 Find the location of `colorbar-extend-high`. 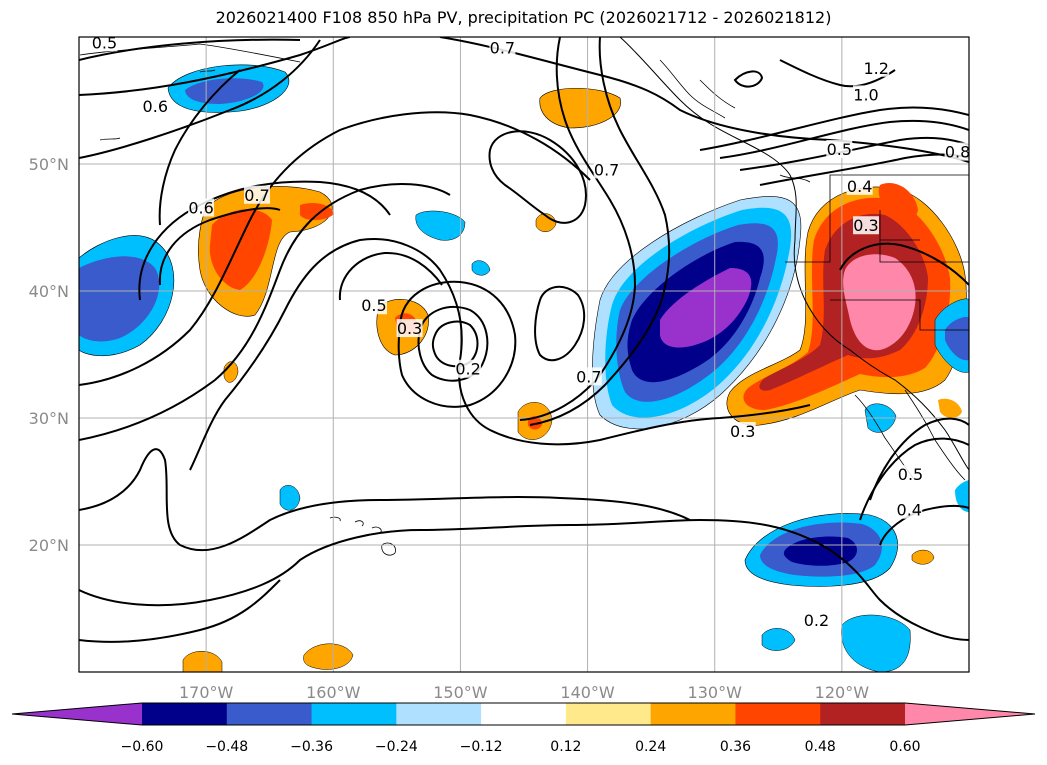

colorbar-extend-high is located at coordinates (970, 714).